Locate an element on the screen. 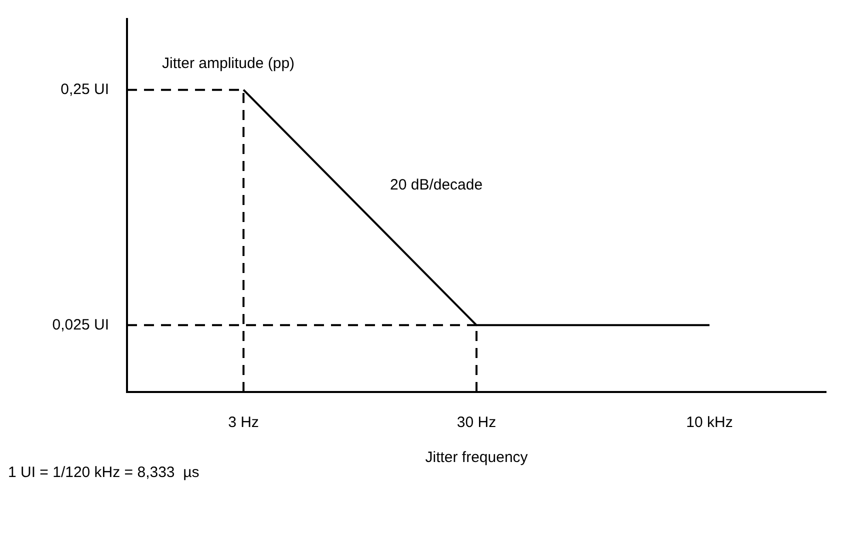 The width and height of the screenshot is (856, 541). y-tick-label: 0,25 UI is located at coordinates (84, 89).